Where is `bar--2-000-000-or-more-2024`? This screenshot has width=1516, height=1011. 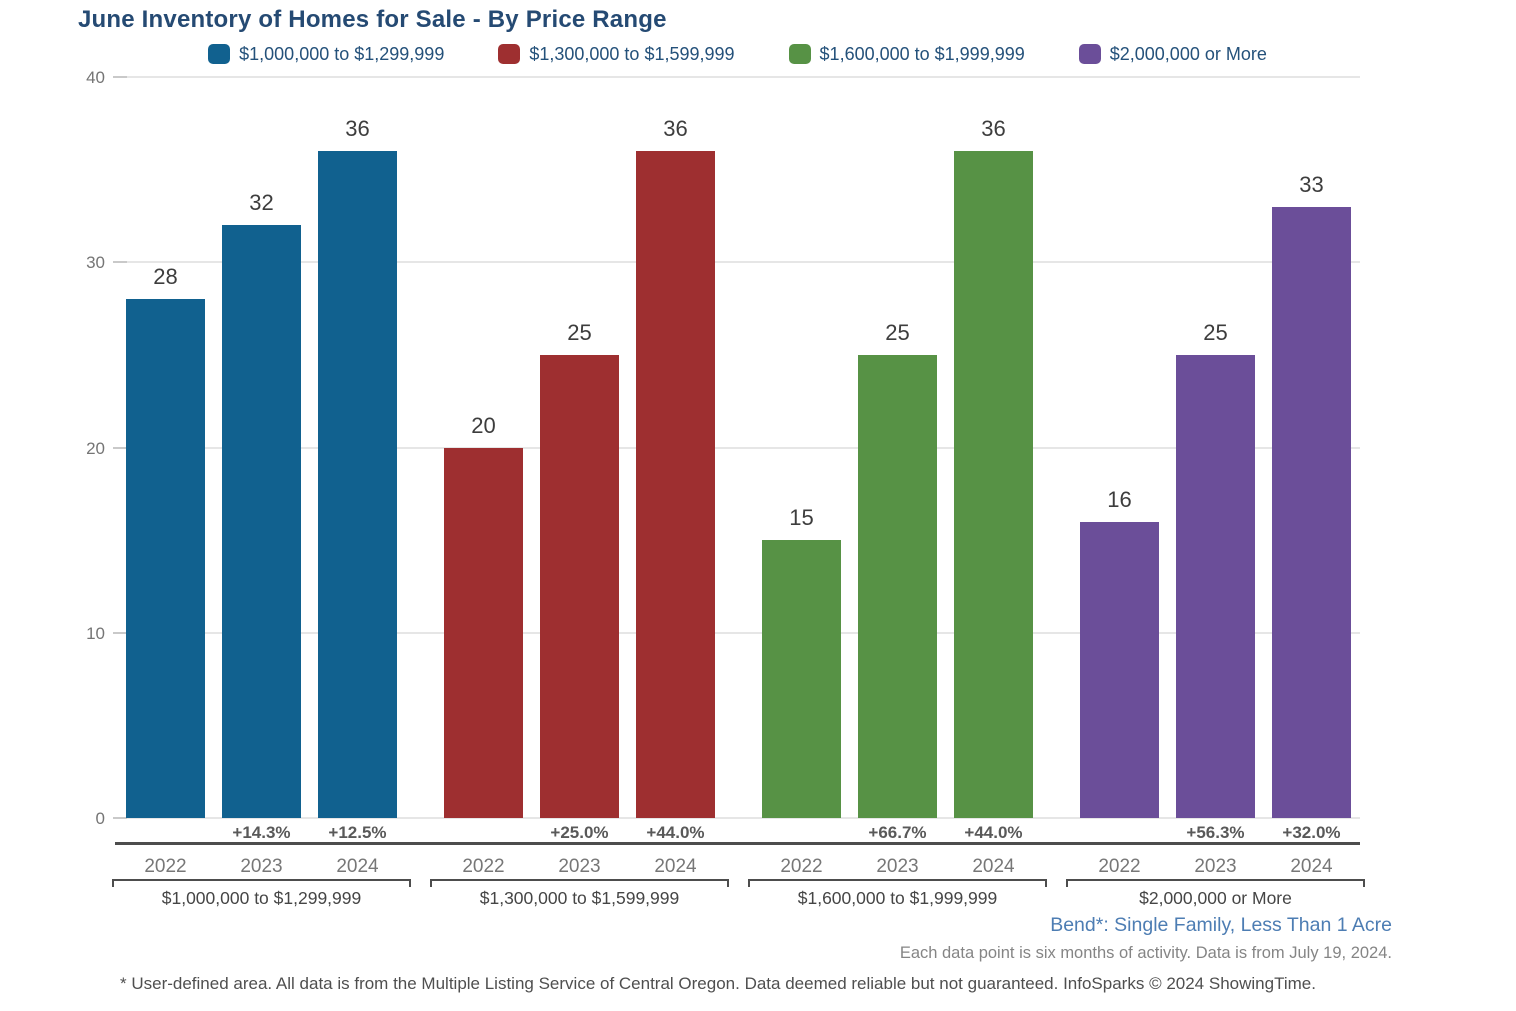
bar--2-000-000-or-more-2024 is located at coordinates (1311, 512).